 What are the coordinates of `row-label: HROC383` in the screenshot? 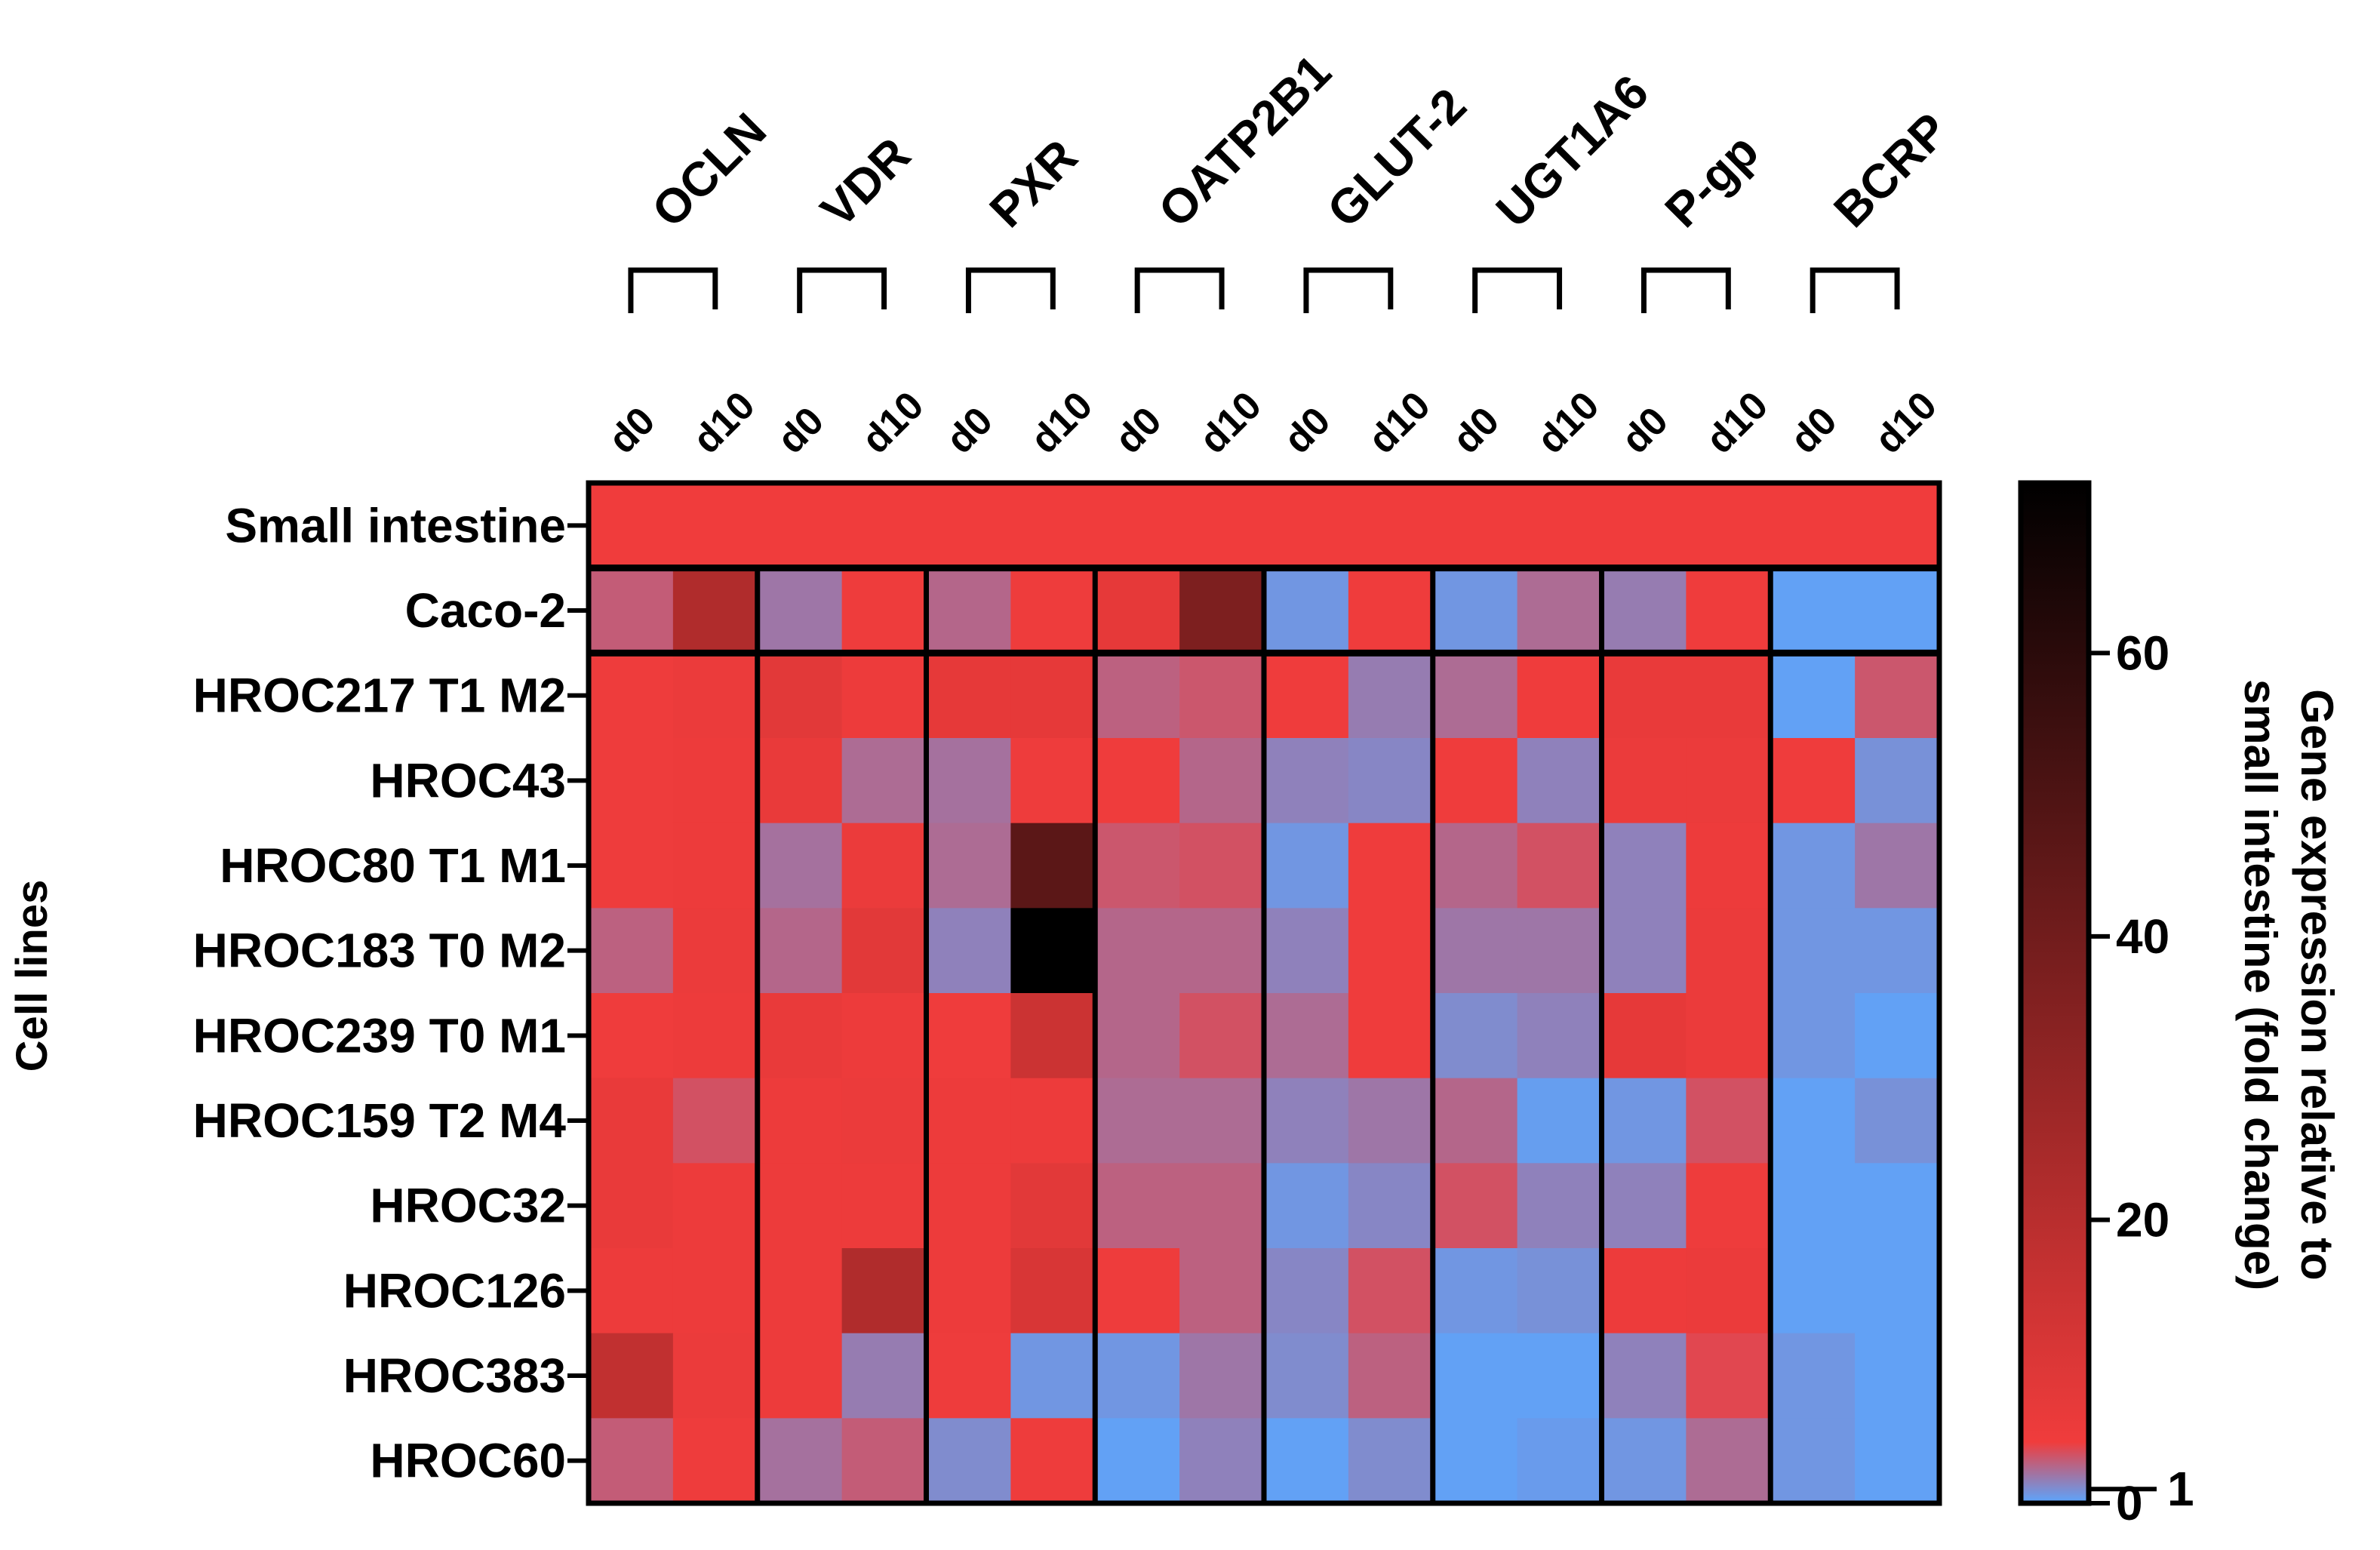 It's located at (454, 1376).